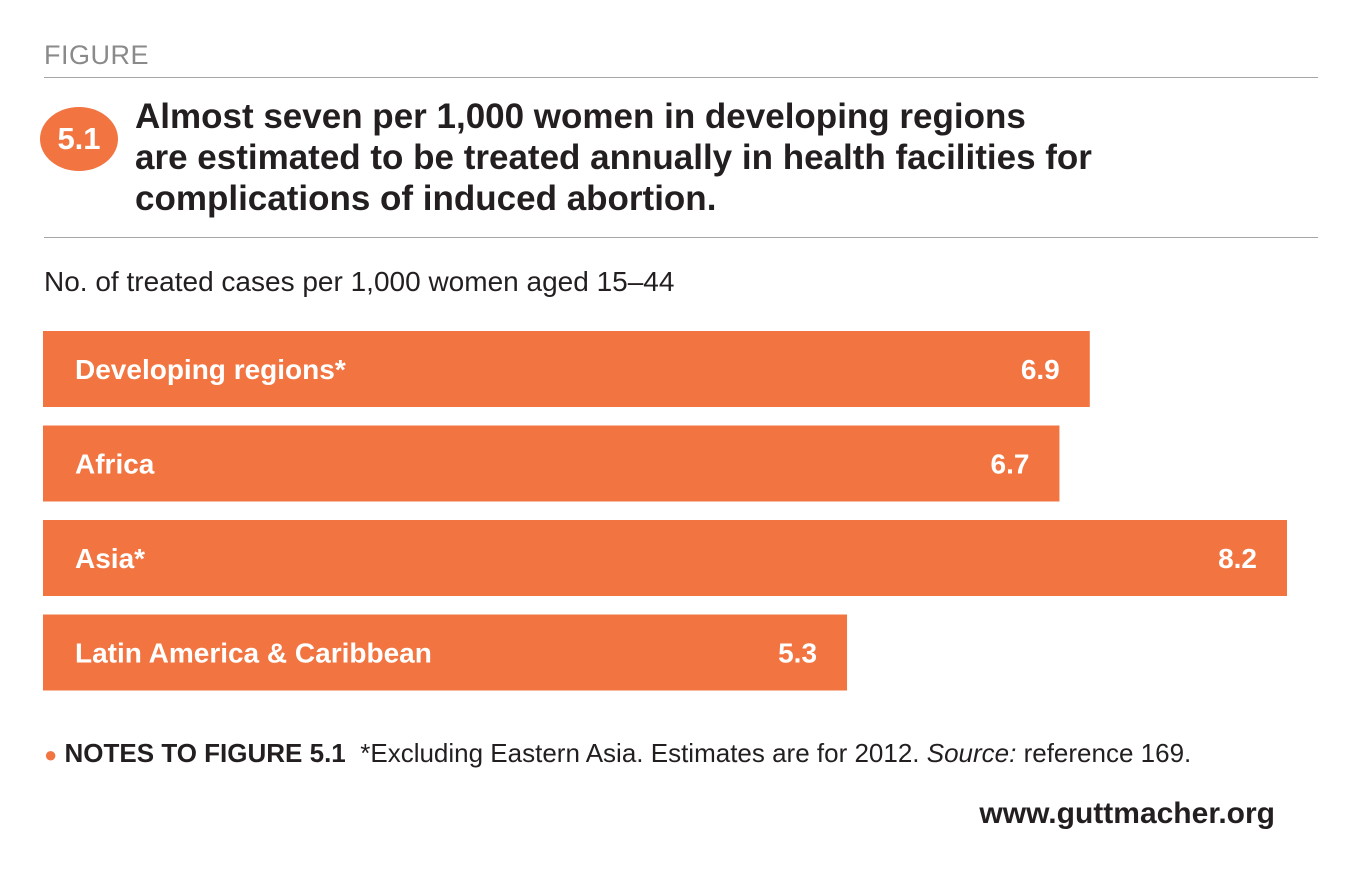 This screenshot has height=871, width=1357. I want to click on category-label: Africa, so click(115, 464).